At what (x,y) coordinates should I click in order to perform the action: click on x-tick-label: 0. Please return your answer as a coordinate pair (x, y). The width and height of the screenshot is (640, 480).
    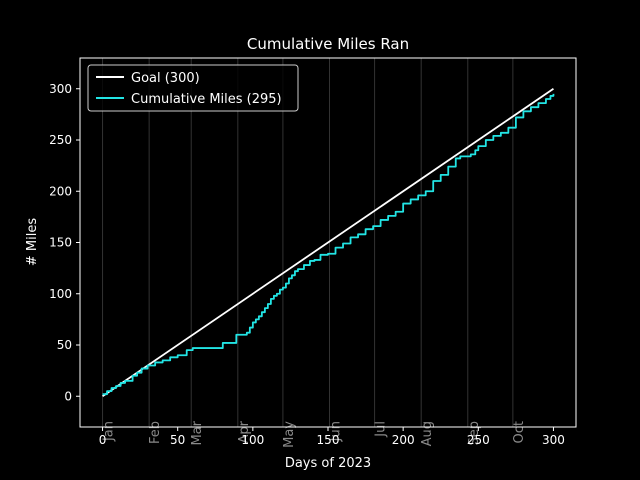
    Looking at the image, I should click on (103, 440).